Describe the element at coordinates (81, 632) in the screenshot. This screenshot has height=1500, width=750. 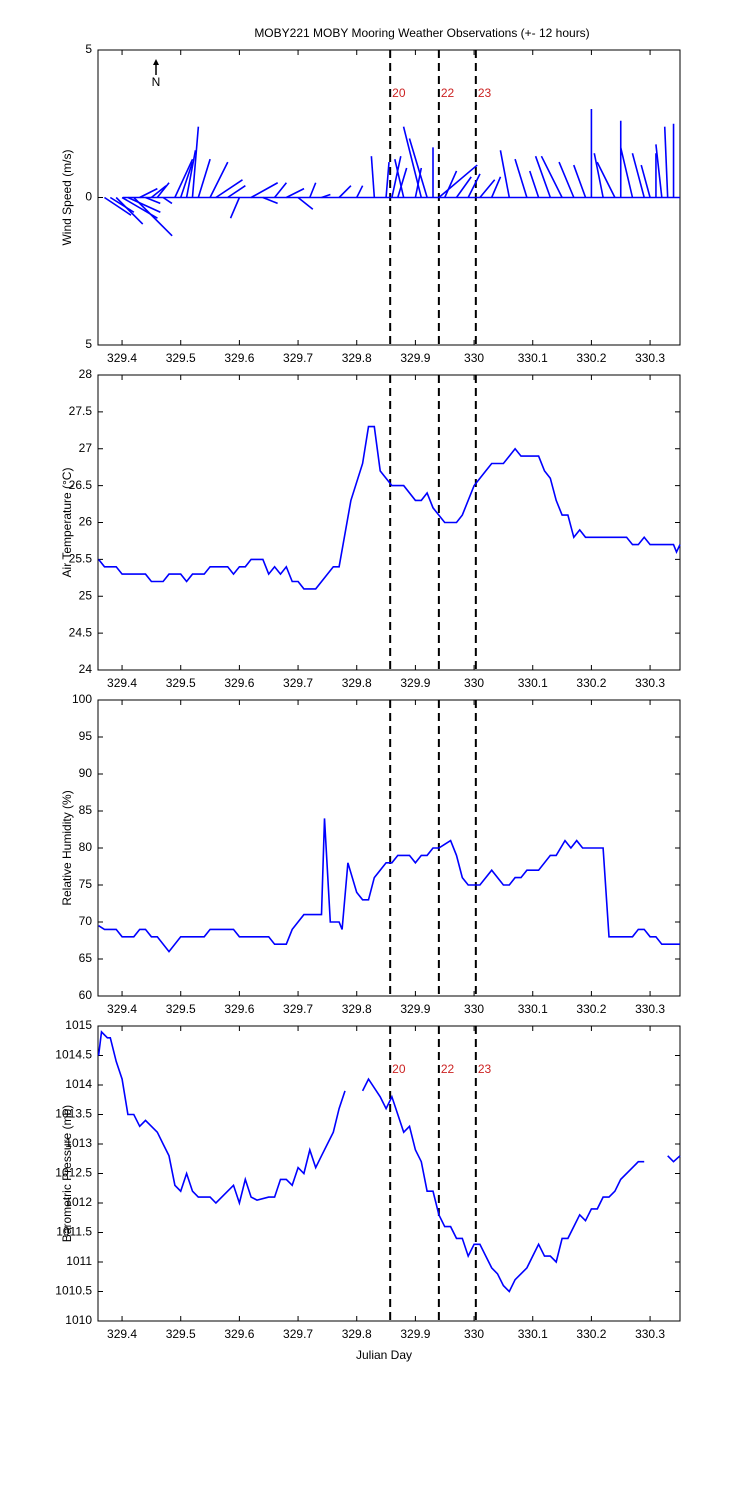
I see `y-tick-label: 24.5` at that location.